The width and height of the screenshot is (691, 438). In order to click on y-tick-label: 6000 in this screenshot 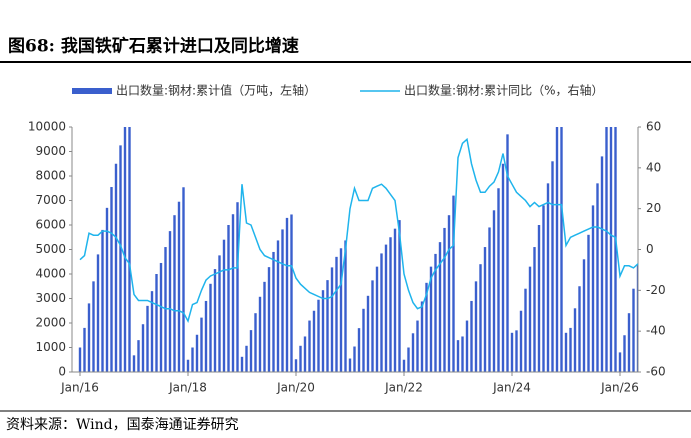, I will do `click(50, 225)`.